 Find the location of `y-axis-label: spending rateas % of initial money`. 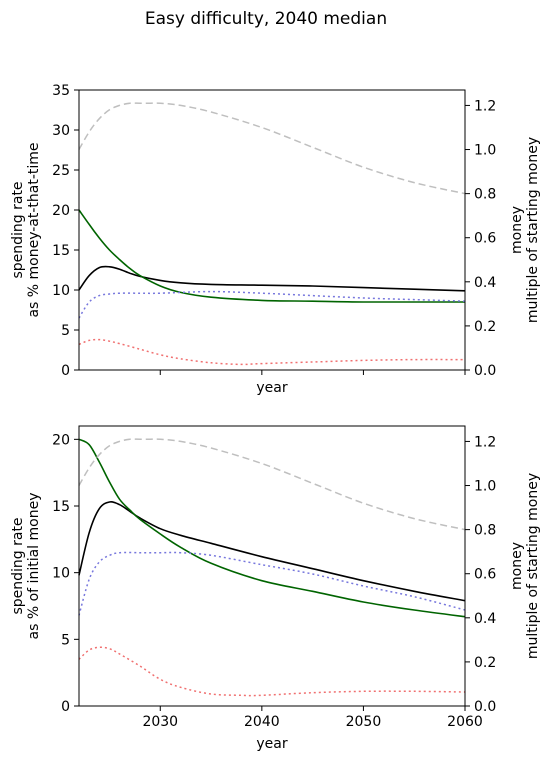

y-axis-label: spending rateas % of initial money is located at coordinates (26, 566).